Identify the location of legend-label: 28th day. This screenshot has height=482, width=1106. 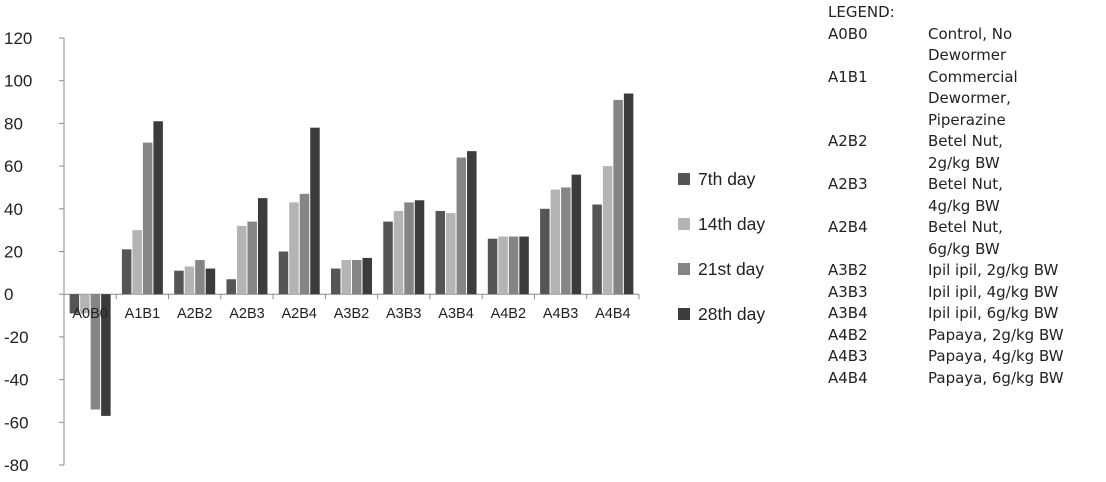
(732, 313).